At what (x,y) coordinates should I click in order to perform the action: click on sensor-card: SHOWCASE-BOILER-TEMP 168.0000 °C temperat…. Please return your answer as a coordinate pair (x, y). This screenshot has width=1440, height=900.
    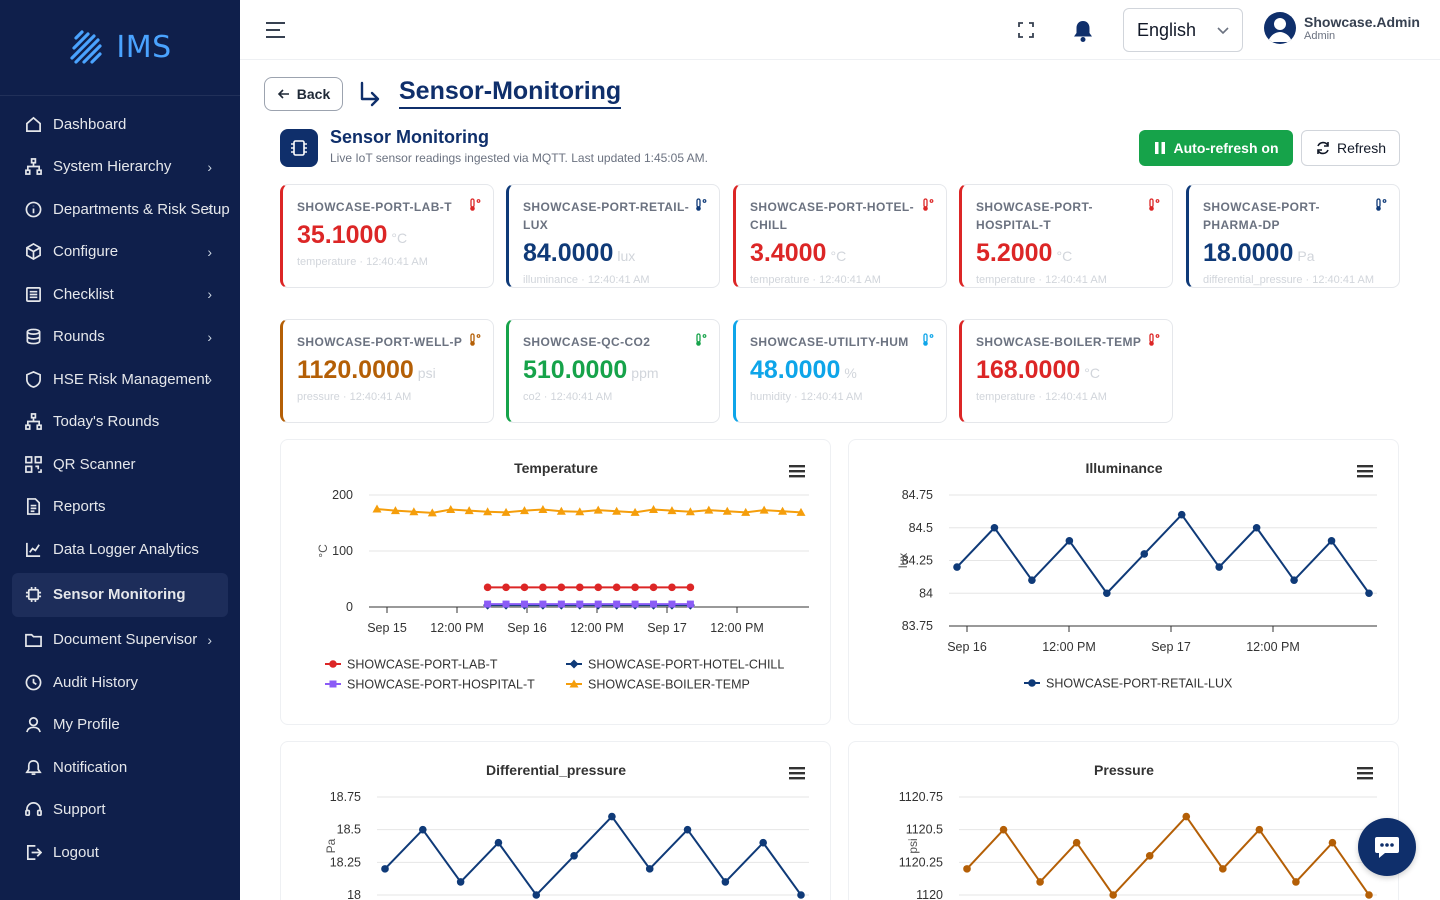
    Looking at the image, I should click on (1066, 371).